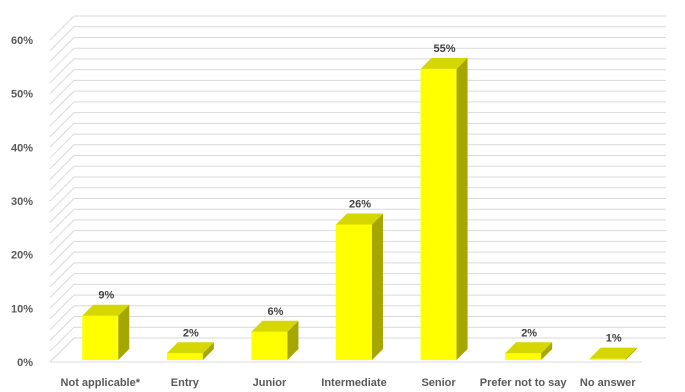 The width and height of the screenshot is (685, 392). I want to click on y-axis: 0% 10% 20% 30% 40% 50% 60%, so click(22, 202).